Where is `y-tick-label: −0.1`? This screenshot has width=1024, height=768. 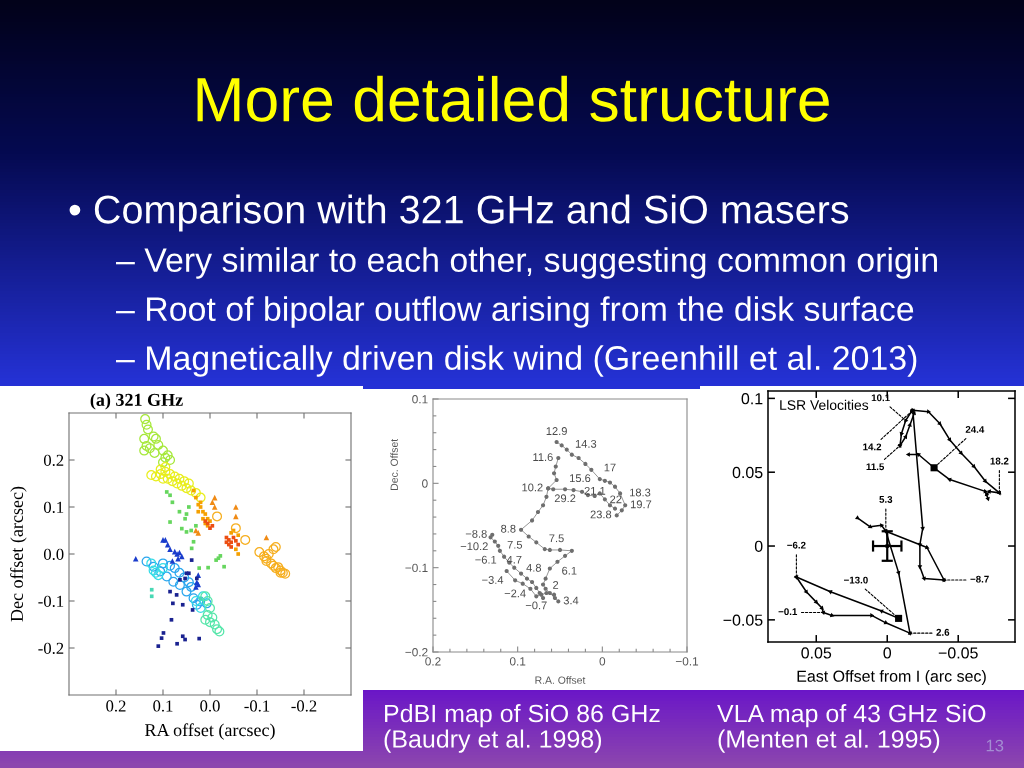 y-tick-label: −0.1 is located at coordinates (416, 568).